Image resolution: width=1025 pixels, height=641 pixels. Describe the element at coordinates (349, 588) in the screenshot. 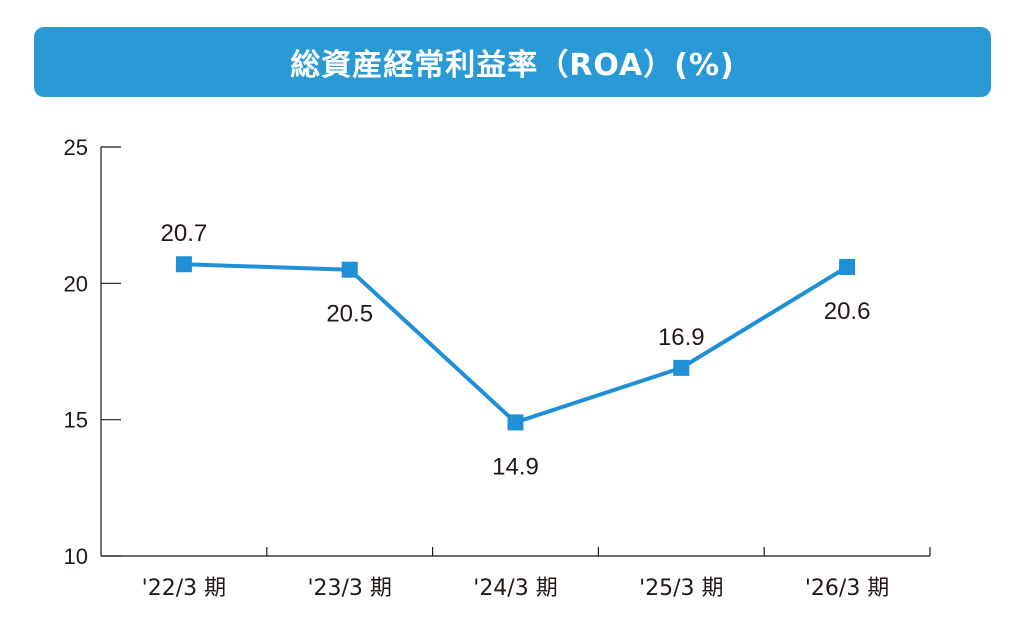

I see `x-tick-label: '23/3 期` at that location.